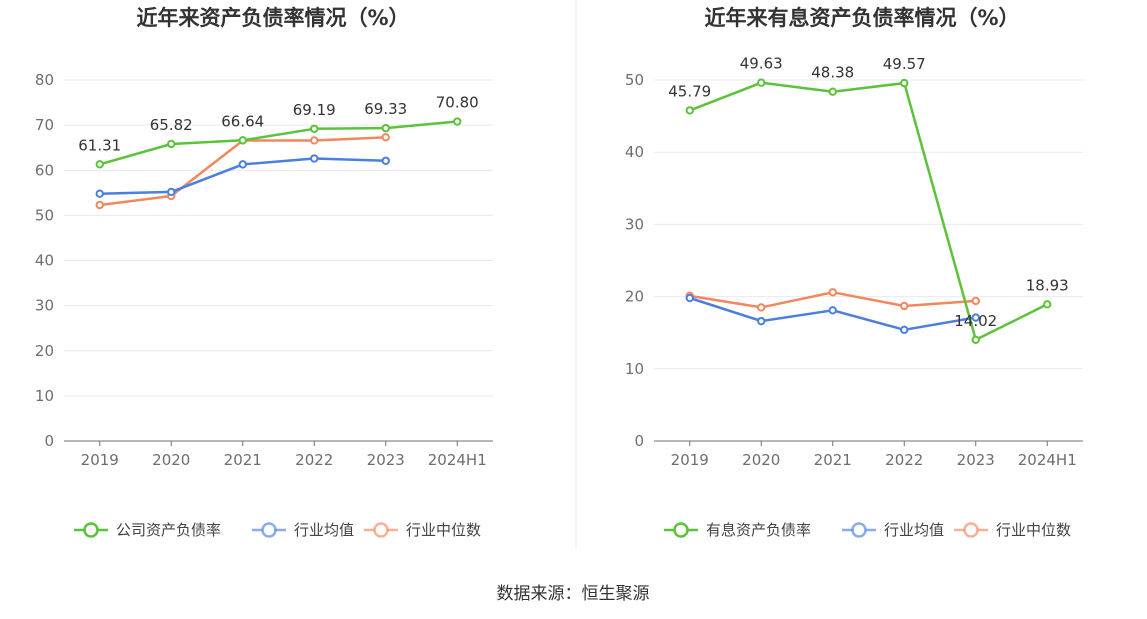 The height and width of the screenshot is (619, 1147). What do you see at coordinates (861, 18) in the screenshot?
I see `chart-title: 近年来有息资产负债率情况（%）` at bounding box center [861, 18].